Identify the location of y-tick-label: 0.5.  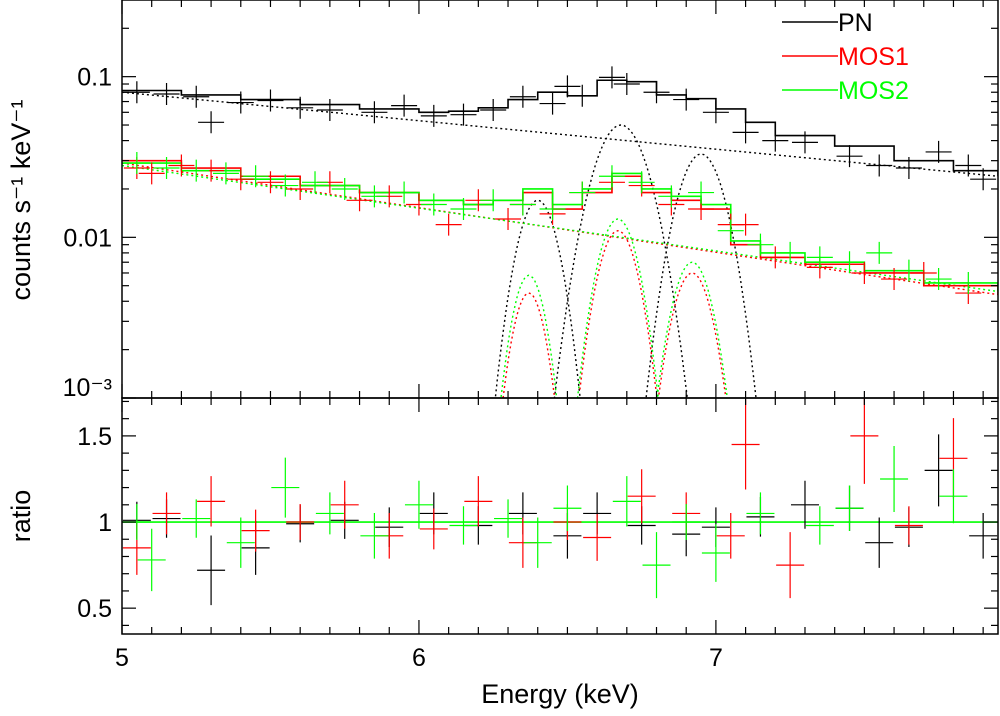
(94, 609).